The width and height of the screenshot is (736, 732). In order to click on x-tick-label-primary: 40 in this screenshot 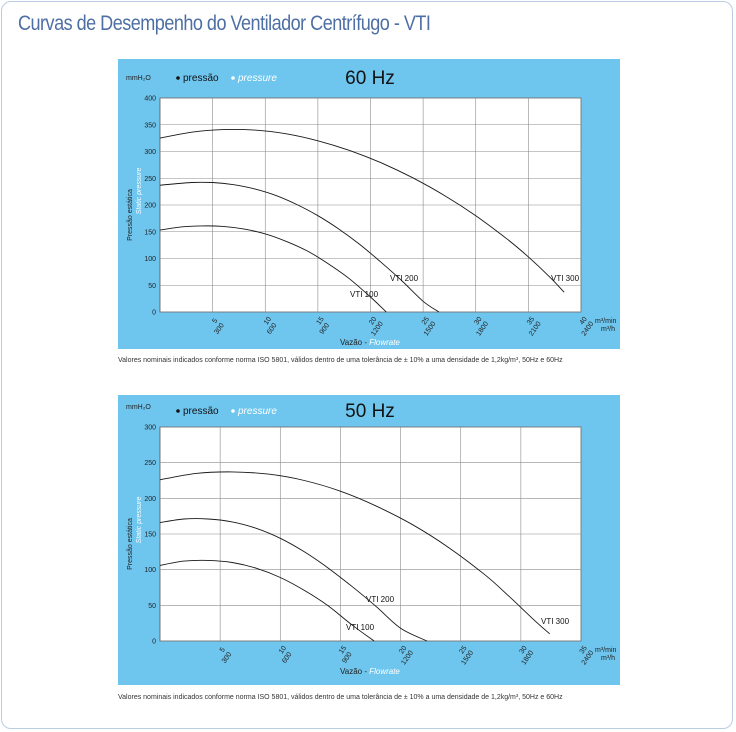, I will do `click(584, 321)`.